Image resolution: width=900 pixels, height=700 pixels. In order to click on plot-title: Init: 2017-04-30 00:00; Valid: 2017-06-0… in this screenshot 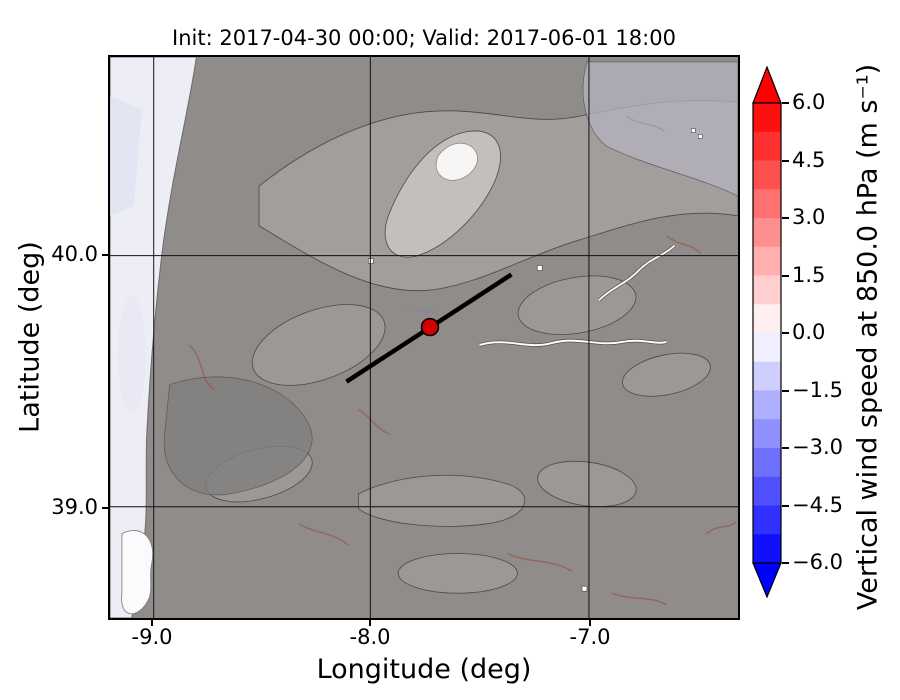, I will do `click(424, 38)`.